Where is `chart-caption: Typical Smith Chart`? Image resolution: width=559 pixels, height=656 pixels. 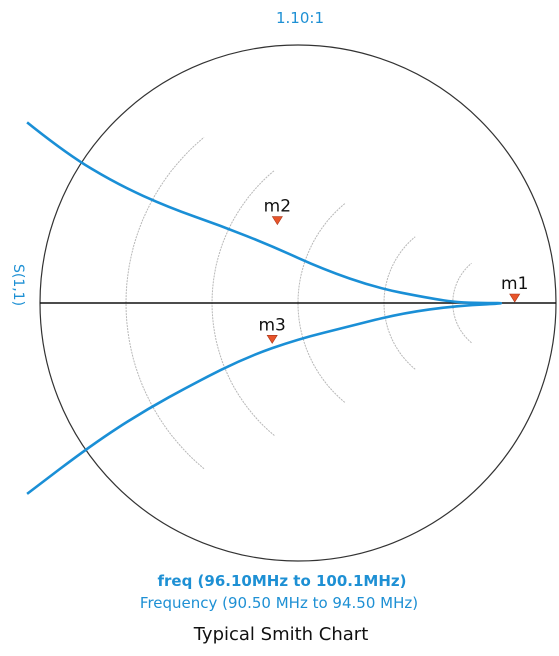 chart-caption: Typical Smith Chart is located at coordinates (281, 634).